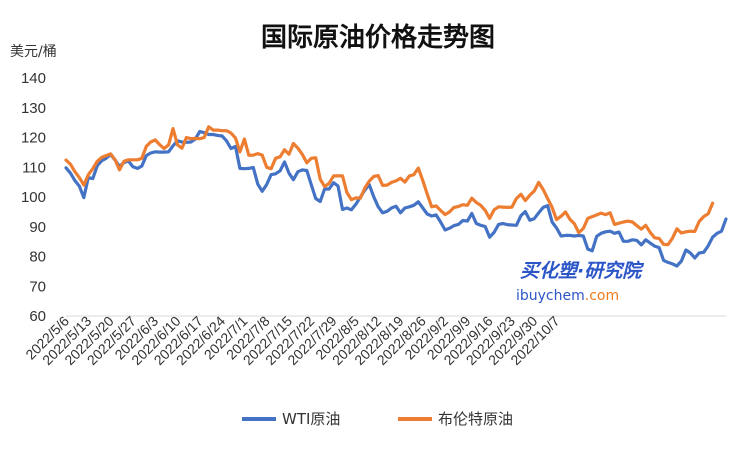 Image resolution: width=750 pixels, height=450 pixels. What do you see at coordinates (377, 419) in the screenshot?
I see `legend: WTI原油 布伦特原油` at bounding box center [377, 419].